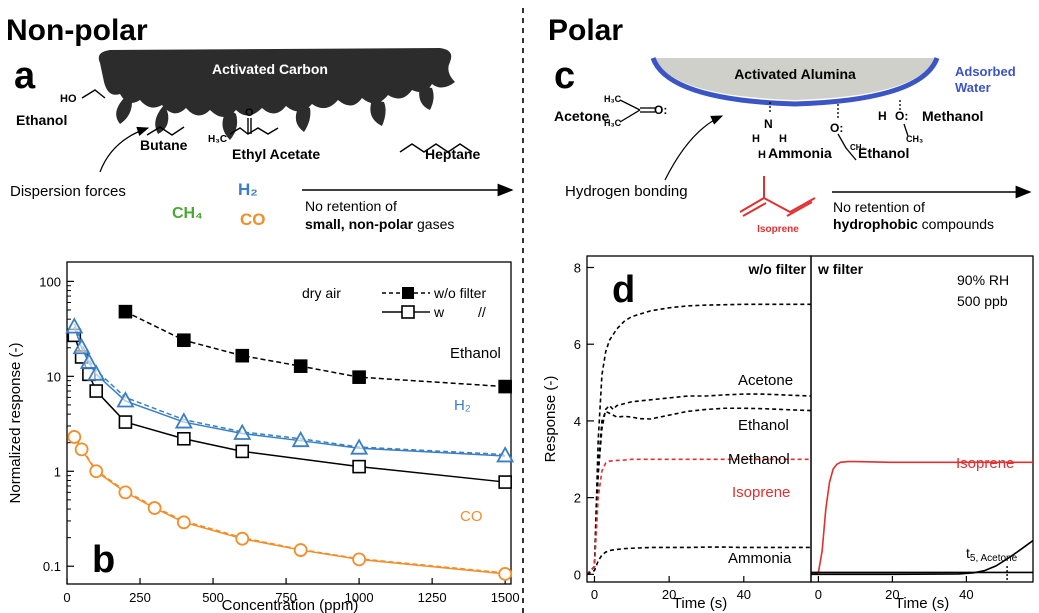 Image resolution: width=1039 pixels, height=613 pixels. Describe the element at coordinates (359, 597) in the screenshot. I see `x-tick-label: 1000` at that location.